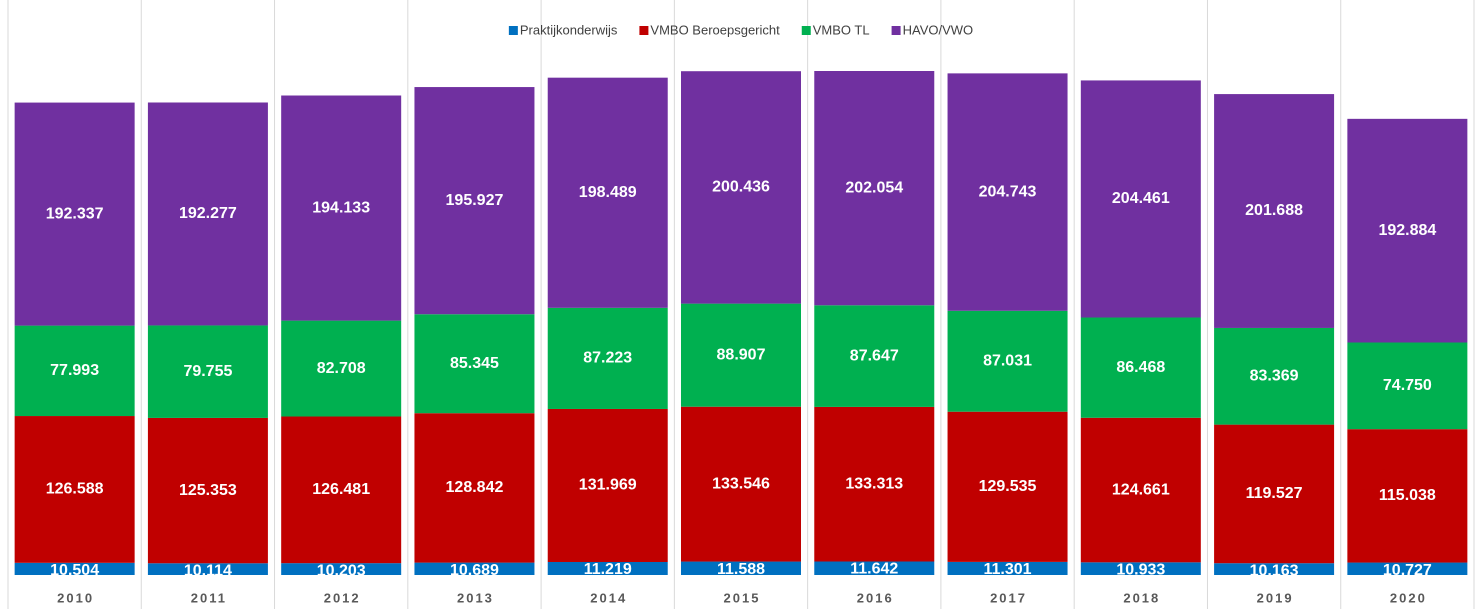 Image resolution: width=1479 pixels, height=609 pixels. Describe the element at coordinates (1008, 597) in the screenshot. I see `x-tick-label: 2017` at that location.